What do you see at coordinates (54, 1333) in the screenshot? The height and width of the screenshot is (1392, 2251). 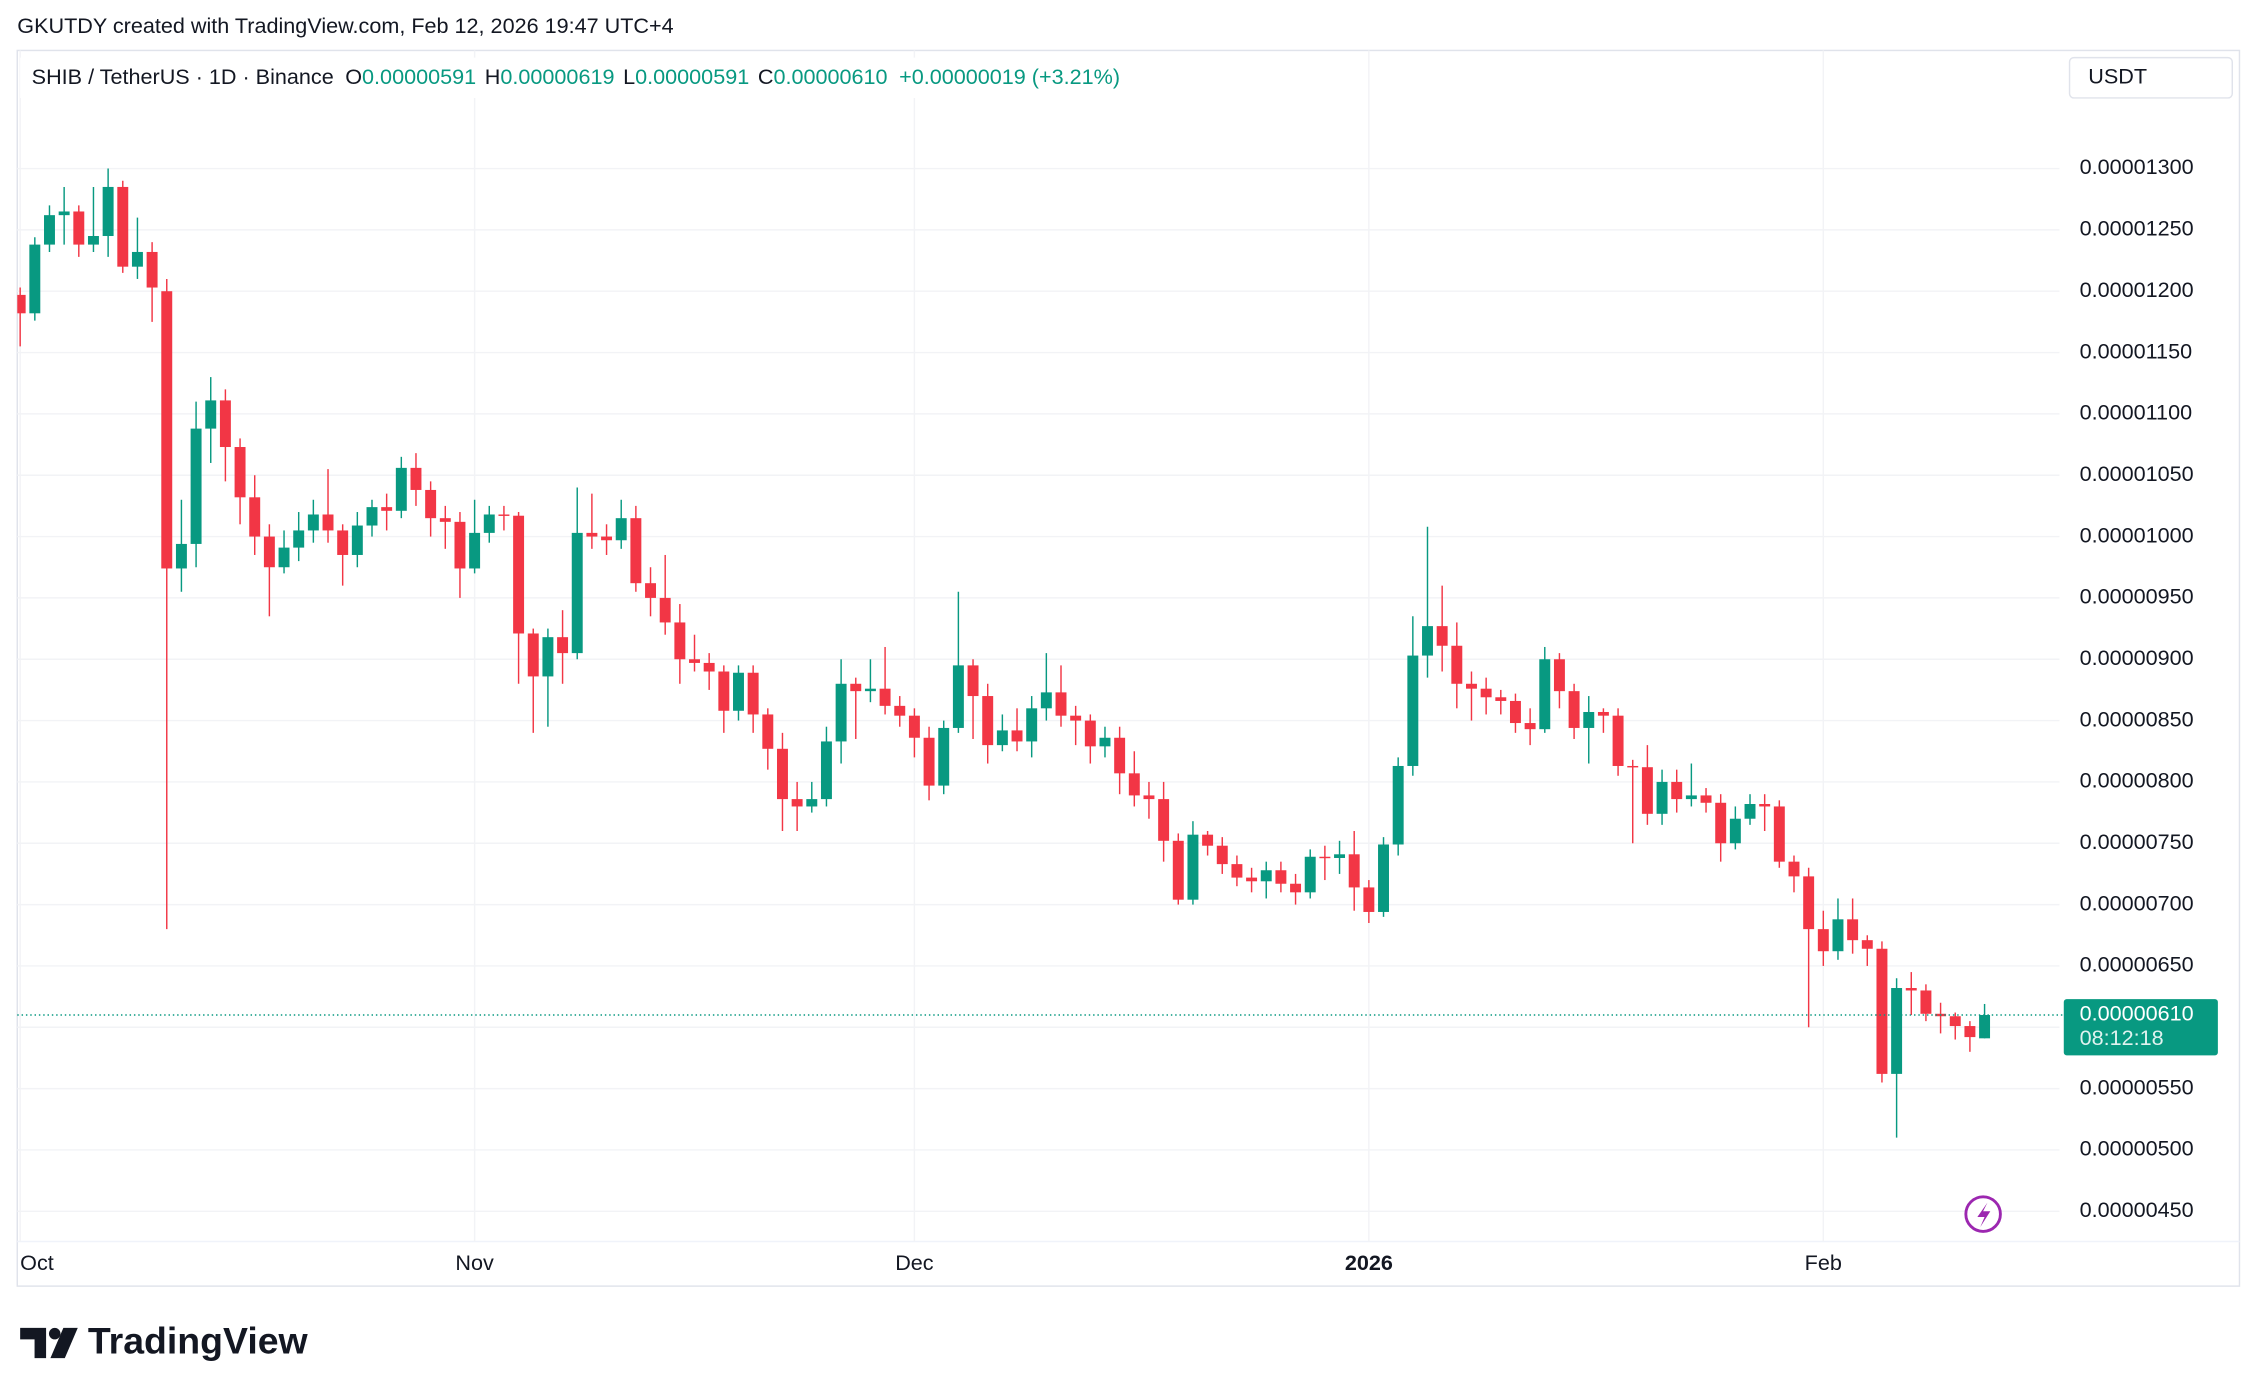 I see `logo-dot` at bounding box center [54, 1333].